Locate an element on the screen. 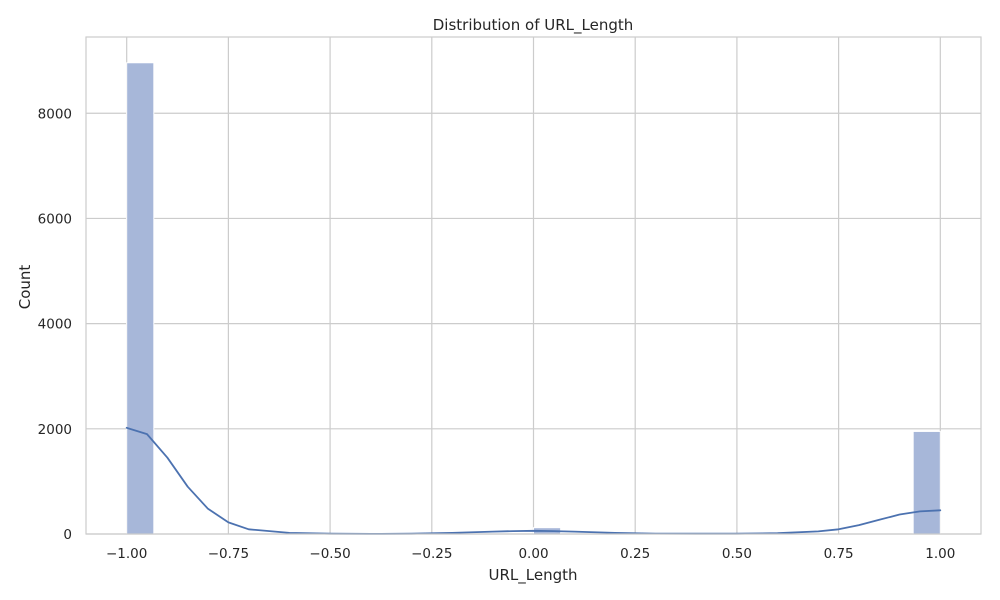 The image size is (1000, 600). x-tick-label: 0.75 is located at coordinates (839, 554).